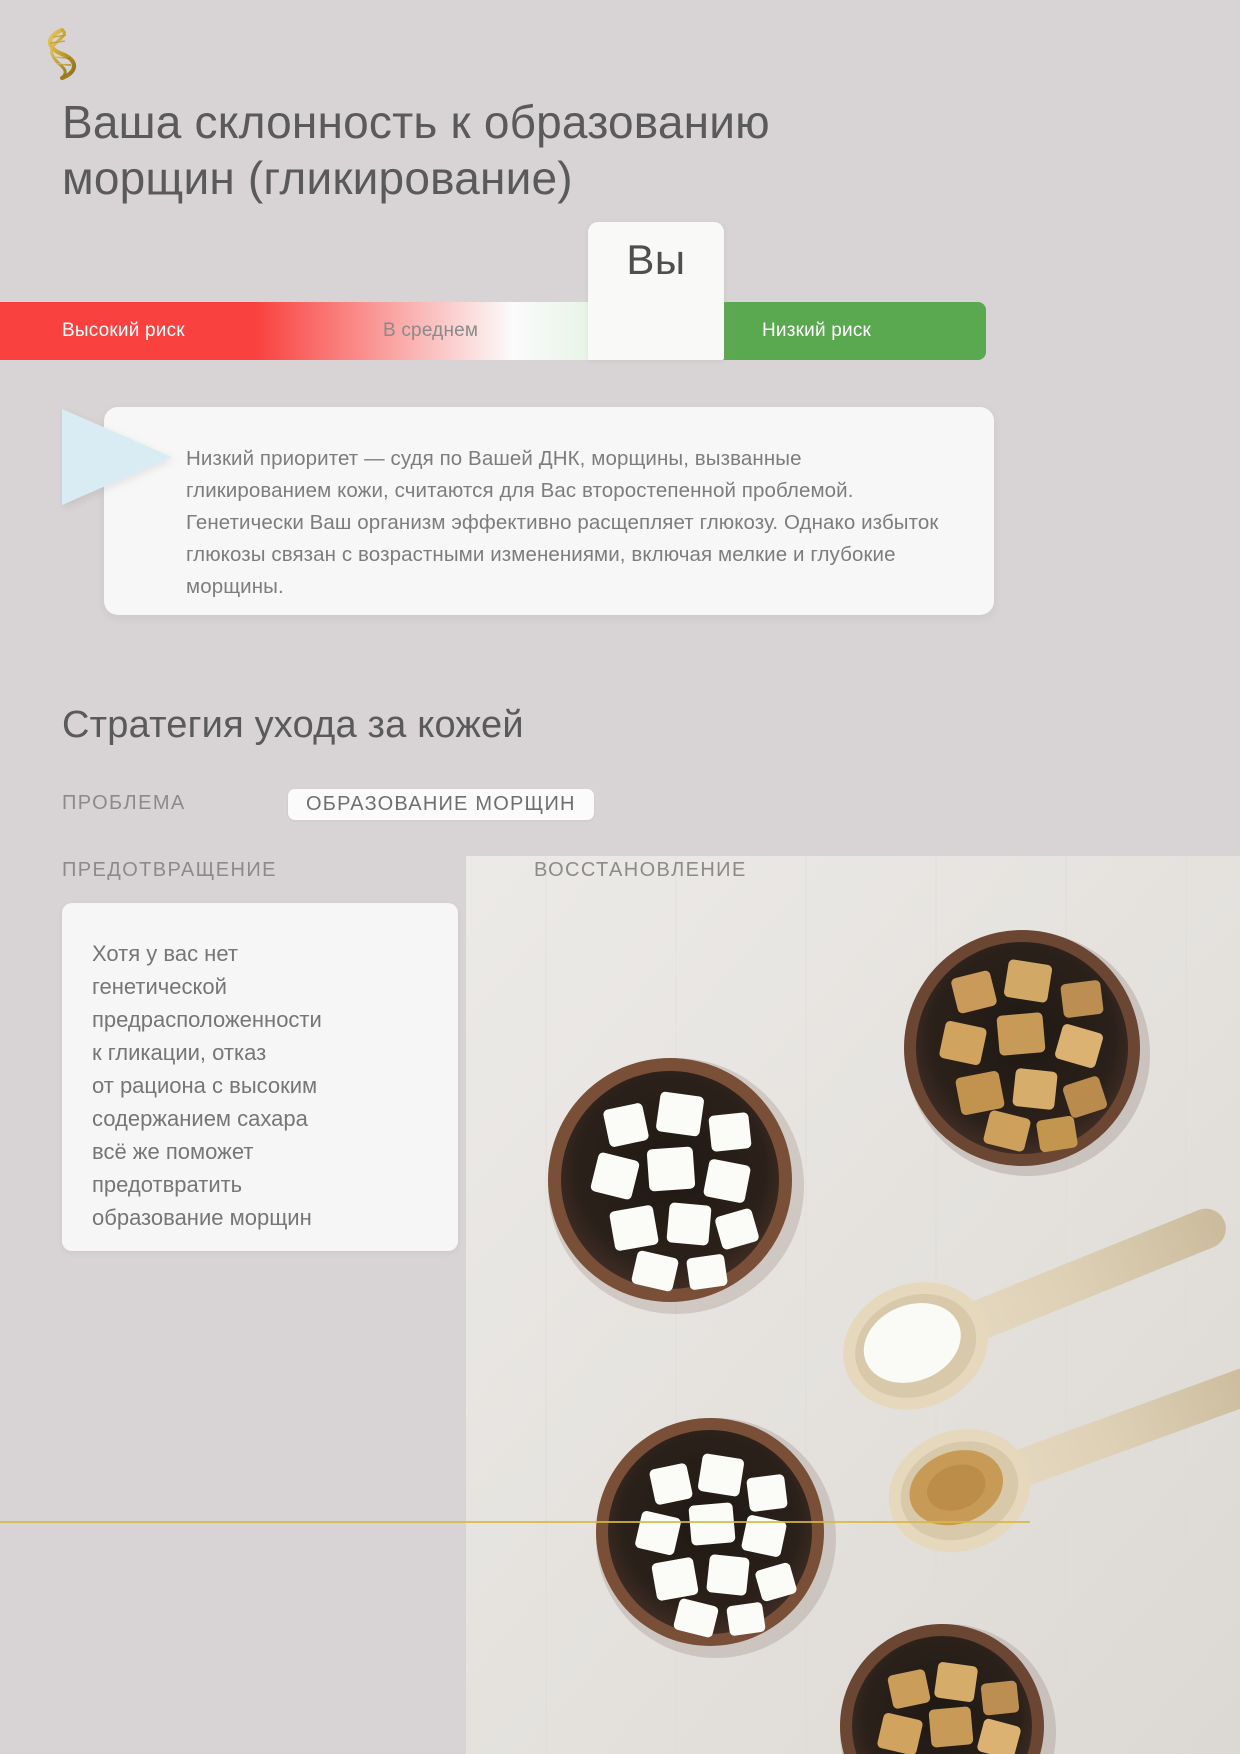  What do you see at coordinates (293, 725) in the screenshot?
I see `strategy-section-title: Стратегия ухода за кожей` at bounding box center [293, 725].